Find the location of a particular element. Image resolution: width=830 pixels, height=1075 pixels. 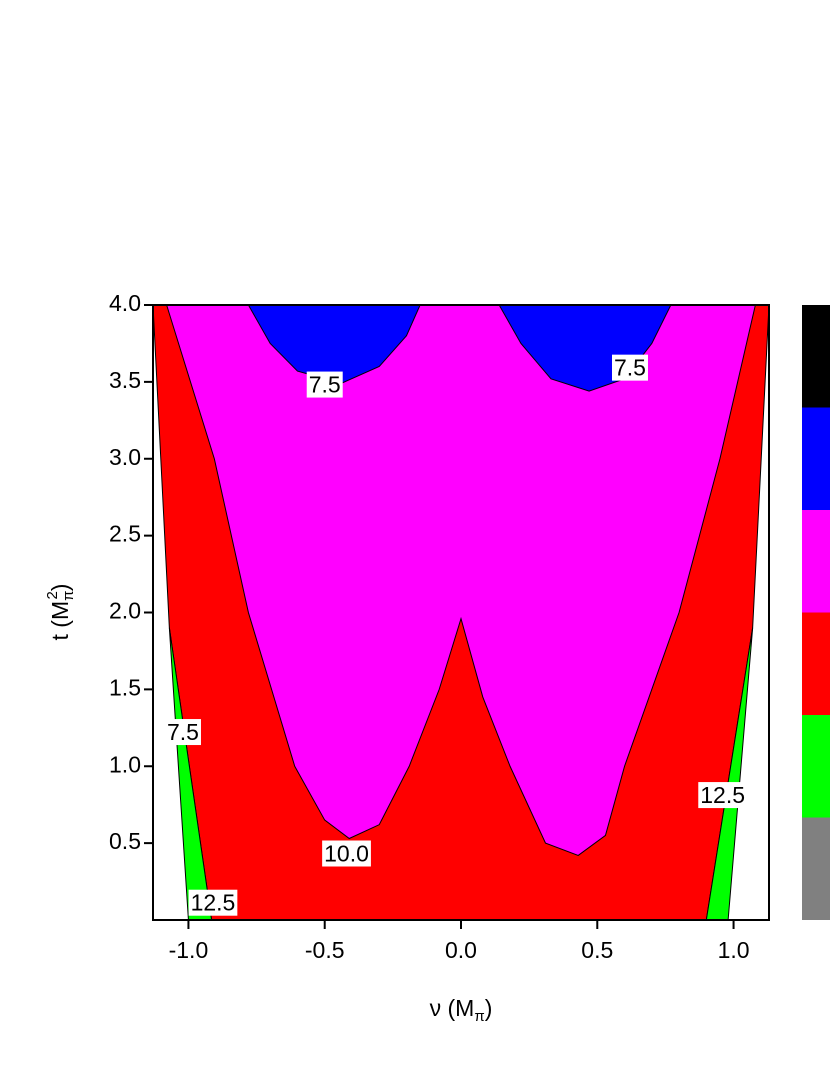

x-axis-label: ν (Mπ) is located at coordinates (461, 1010).